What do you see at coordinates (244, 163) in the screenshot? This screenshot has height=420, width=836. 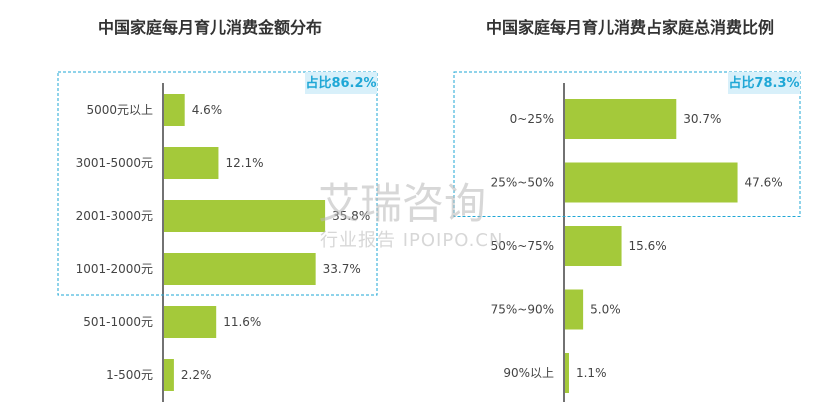 I see `value-label: 12.1%` at bounding box center [244, 163].